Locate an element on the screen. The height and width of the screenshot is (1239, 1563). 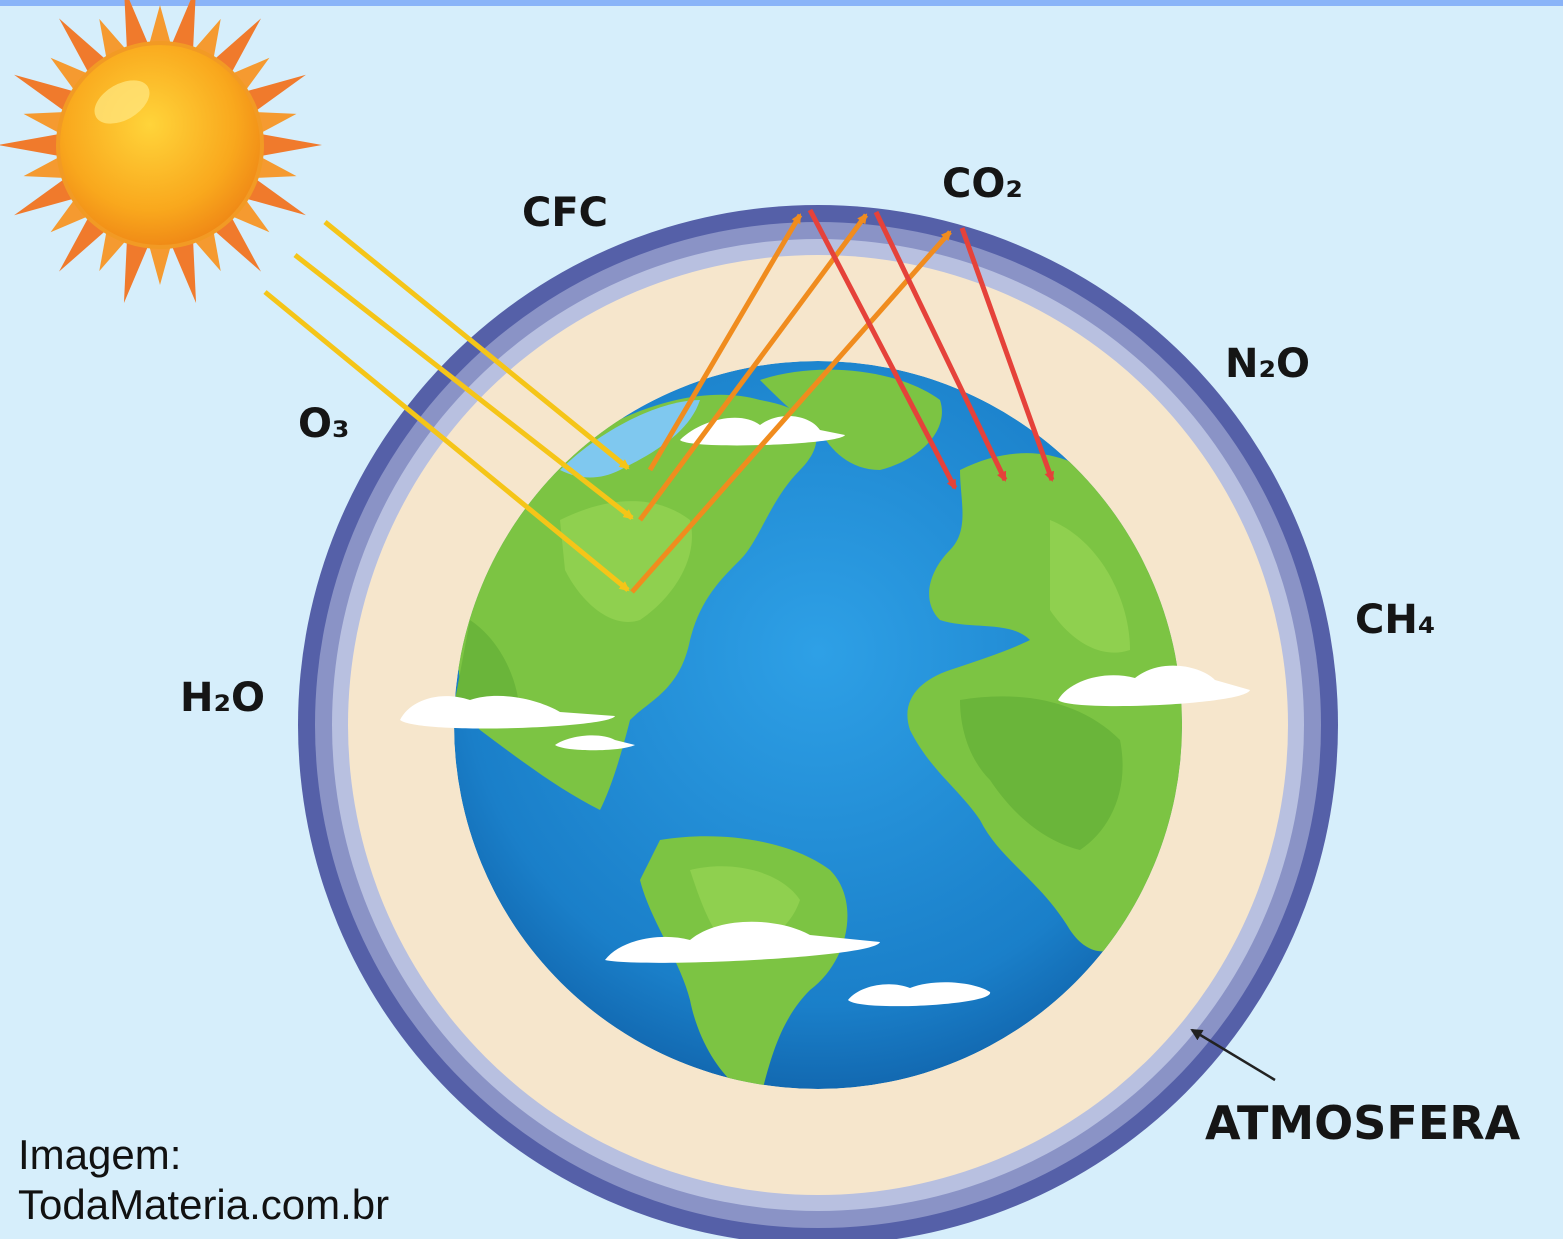
credit-line-1: Imagem: is located at coordinates (100, 1154).